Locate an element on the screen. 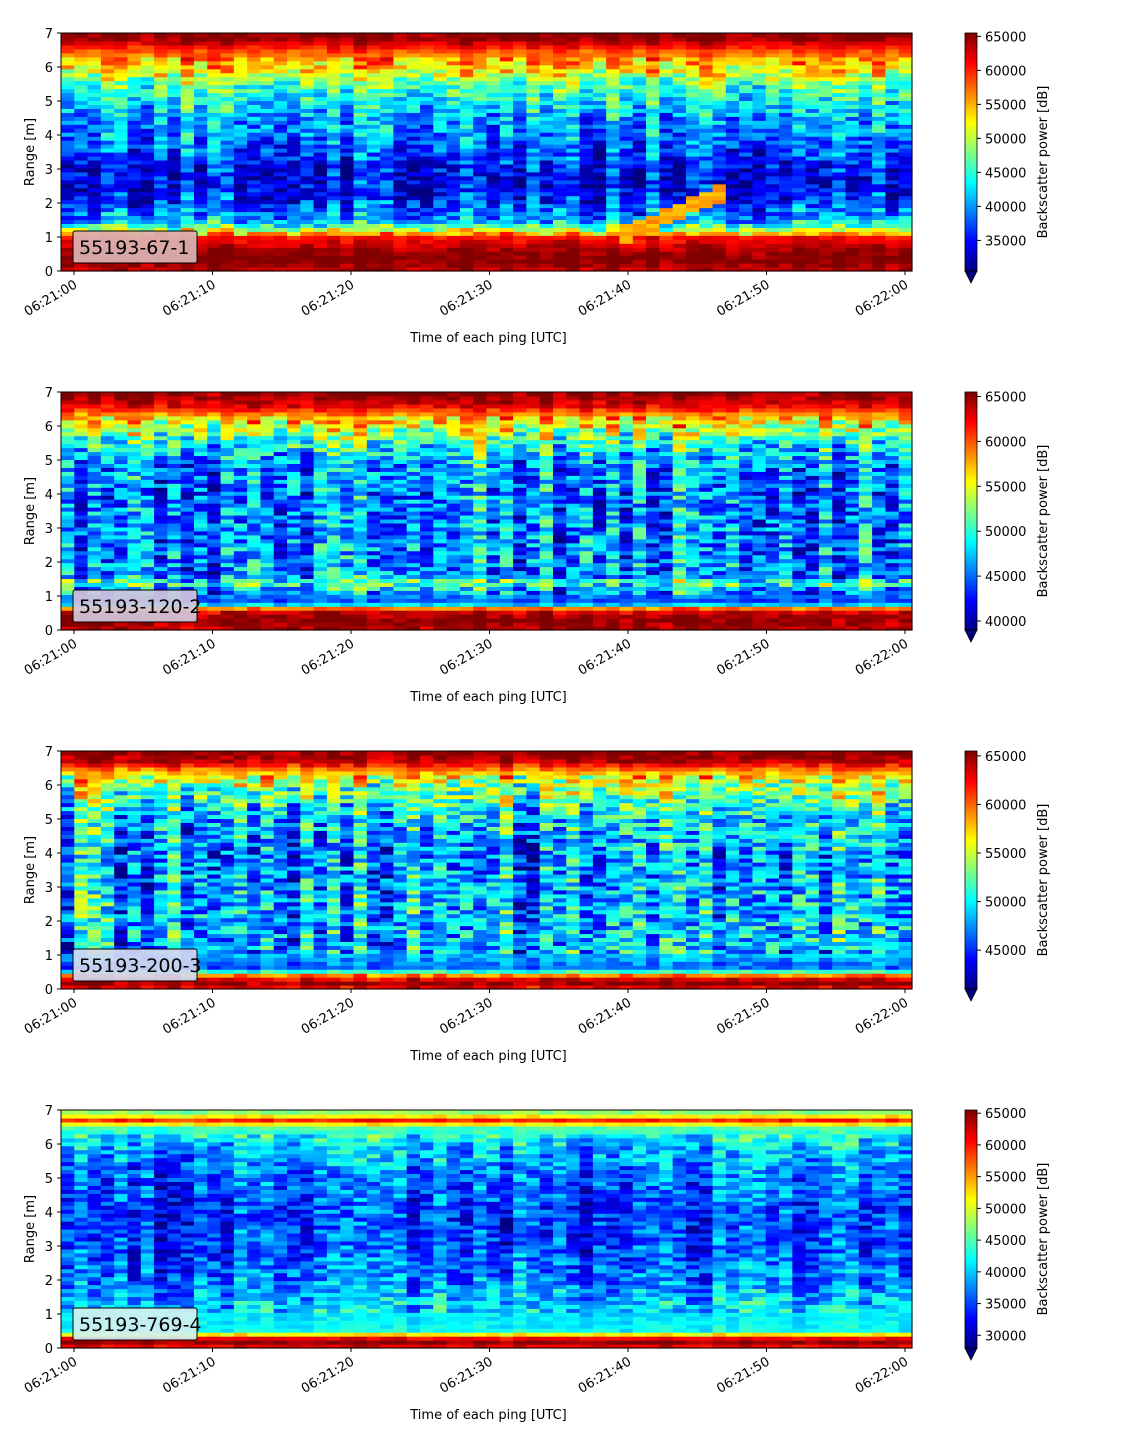 The image size is (1140, 1436). x-tick-label: 06:21:30 is located at coordinates (466, 298).